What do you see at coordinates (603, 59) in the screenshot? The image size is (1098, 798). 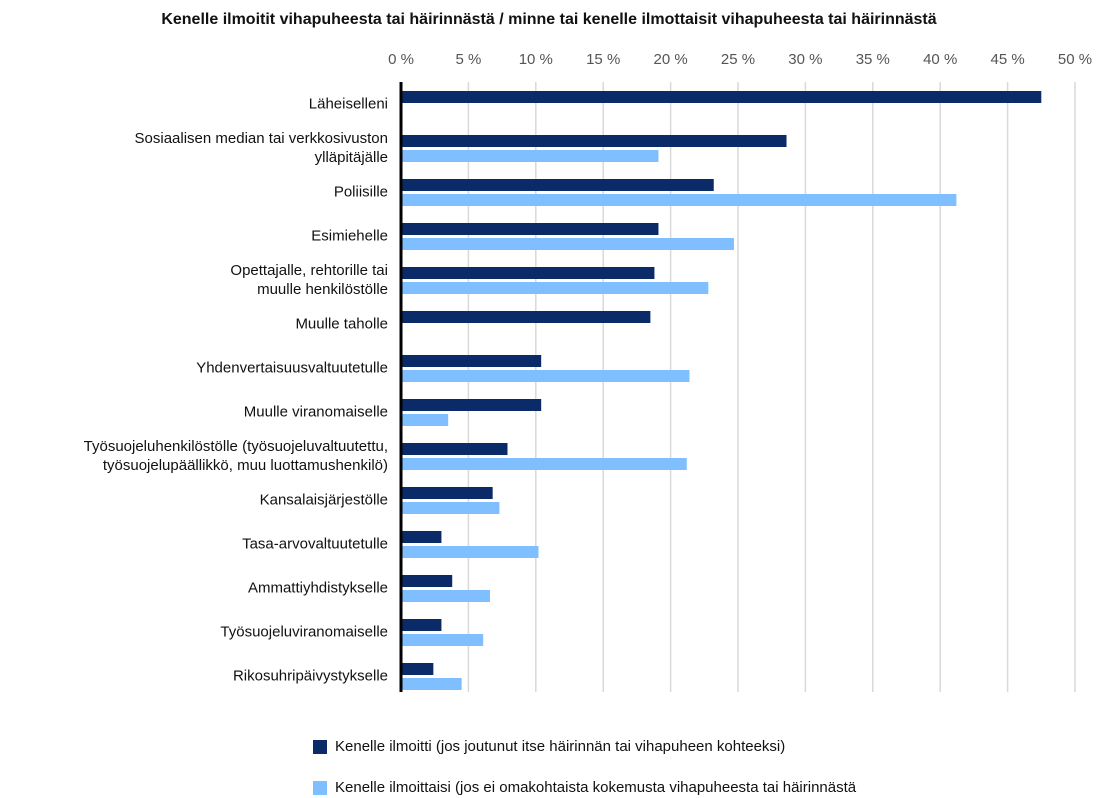 I see `x-tick-label: 15 %` at bounding box center [603, 59].